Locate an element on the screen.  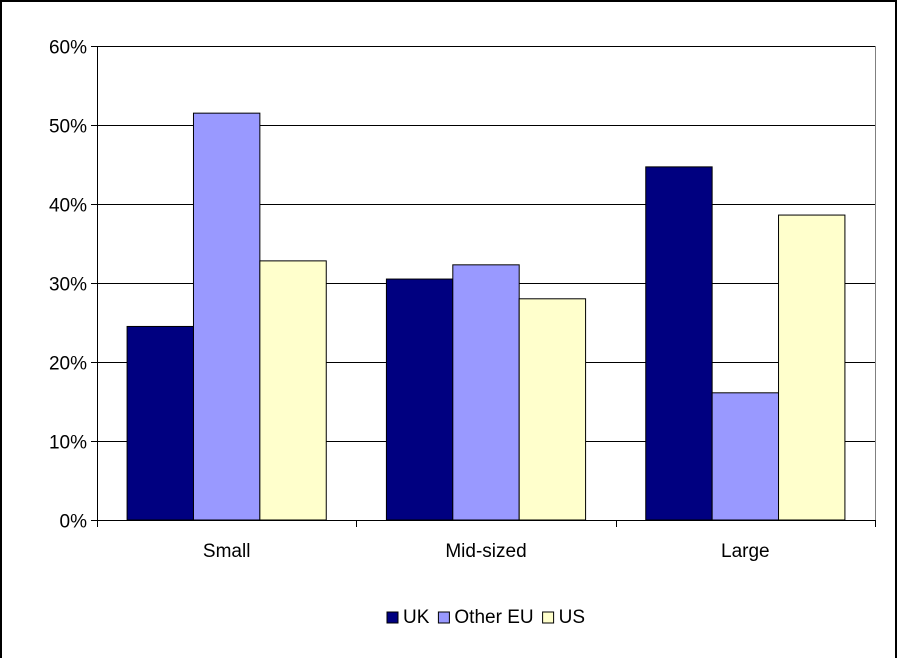
bar-us-small is located at coordinates (293, 390).